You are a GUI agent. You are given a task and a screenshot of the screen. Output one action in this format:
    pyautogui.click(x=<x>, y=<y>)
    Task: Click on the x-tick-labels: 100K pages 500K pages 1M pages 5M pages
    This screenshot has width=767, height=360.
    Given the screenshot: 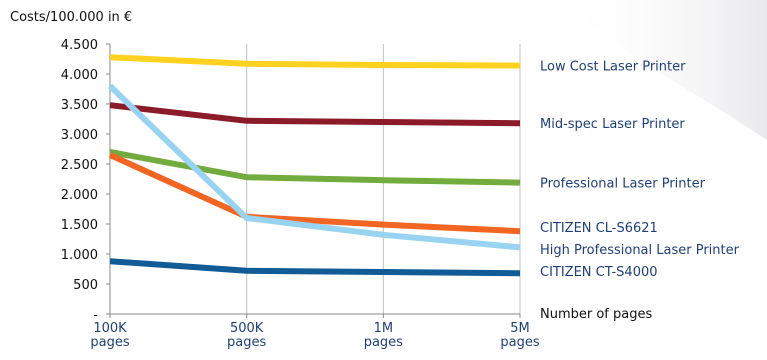 What is the action you would take?
    pyautogui.click(x=315, y=332)
    